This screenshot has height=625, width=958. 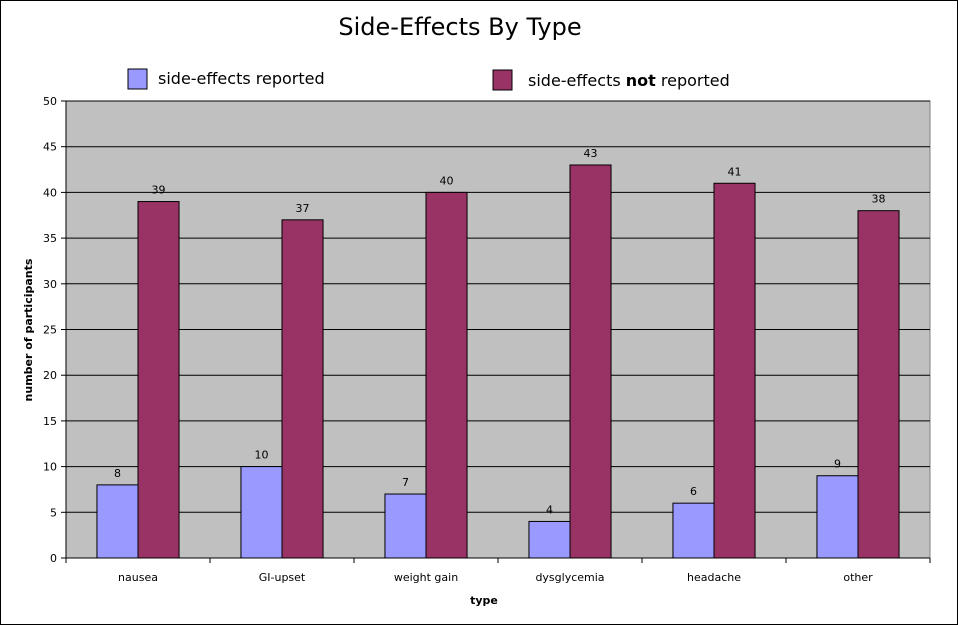 I want to click on y-tick-label: 25, so click(x=50, y=330).